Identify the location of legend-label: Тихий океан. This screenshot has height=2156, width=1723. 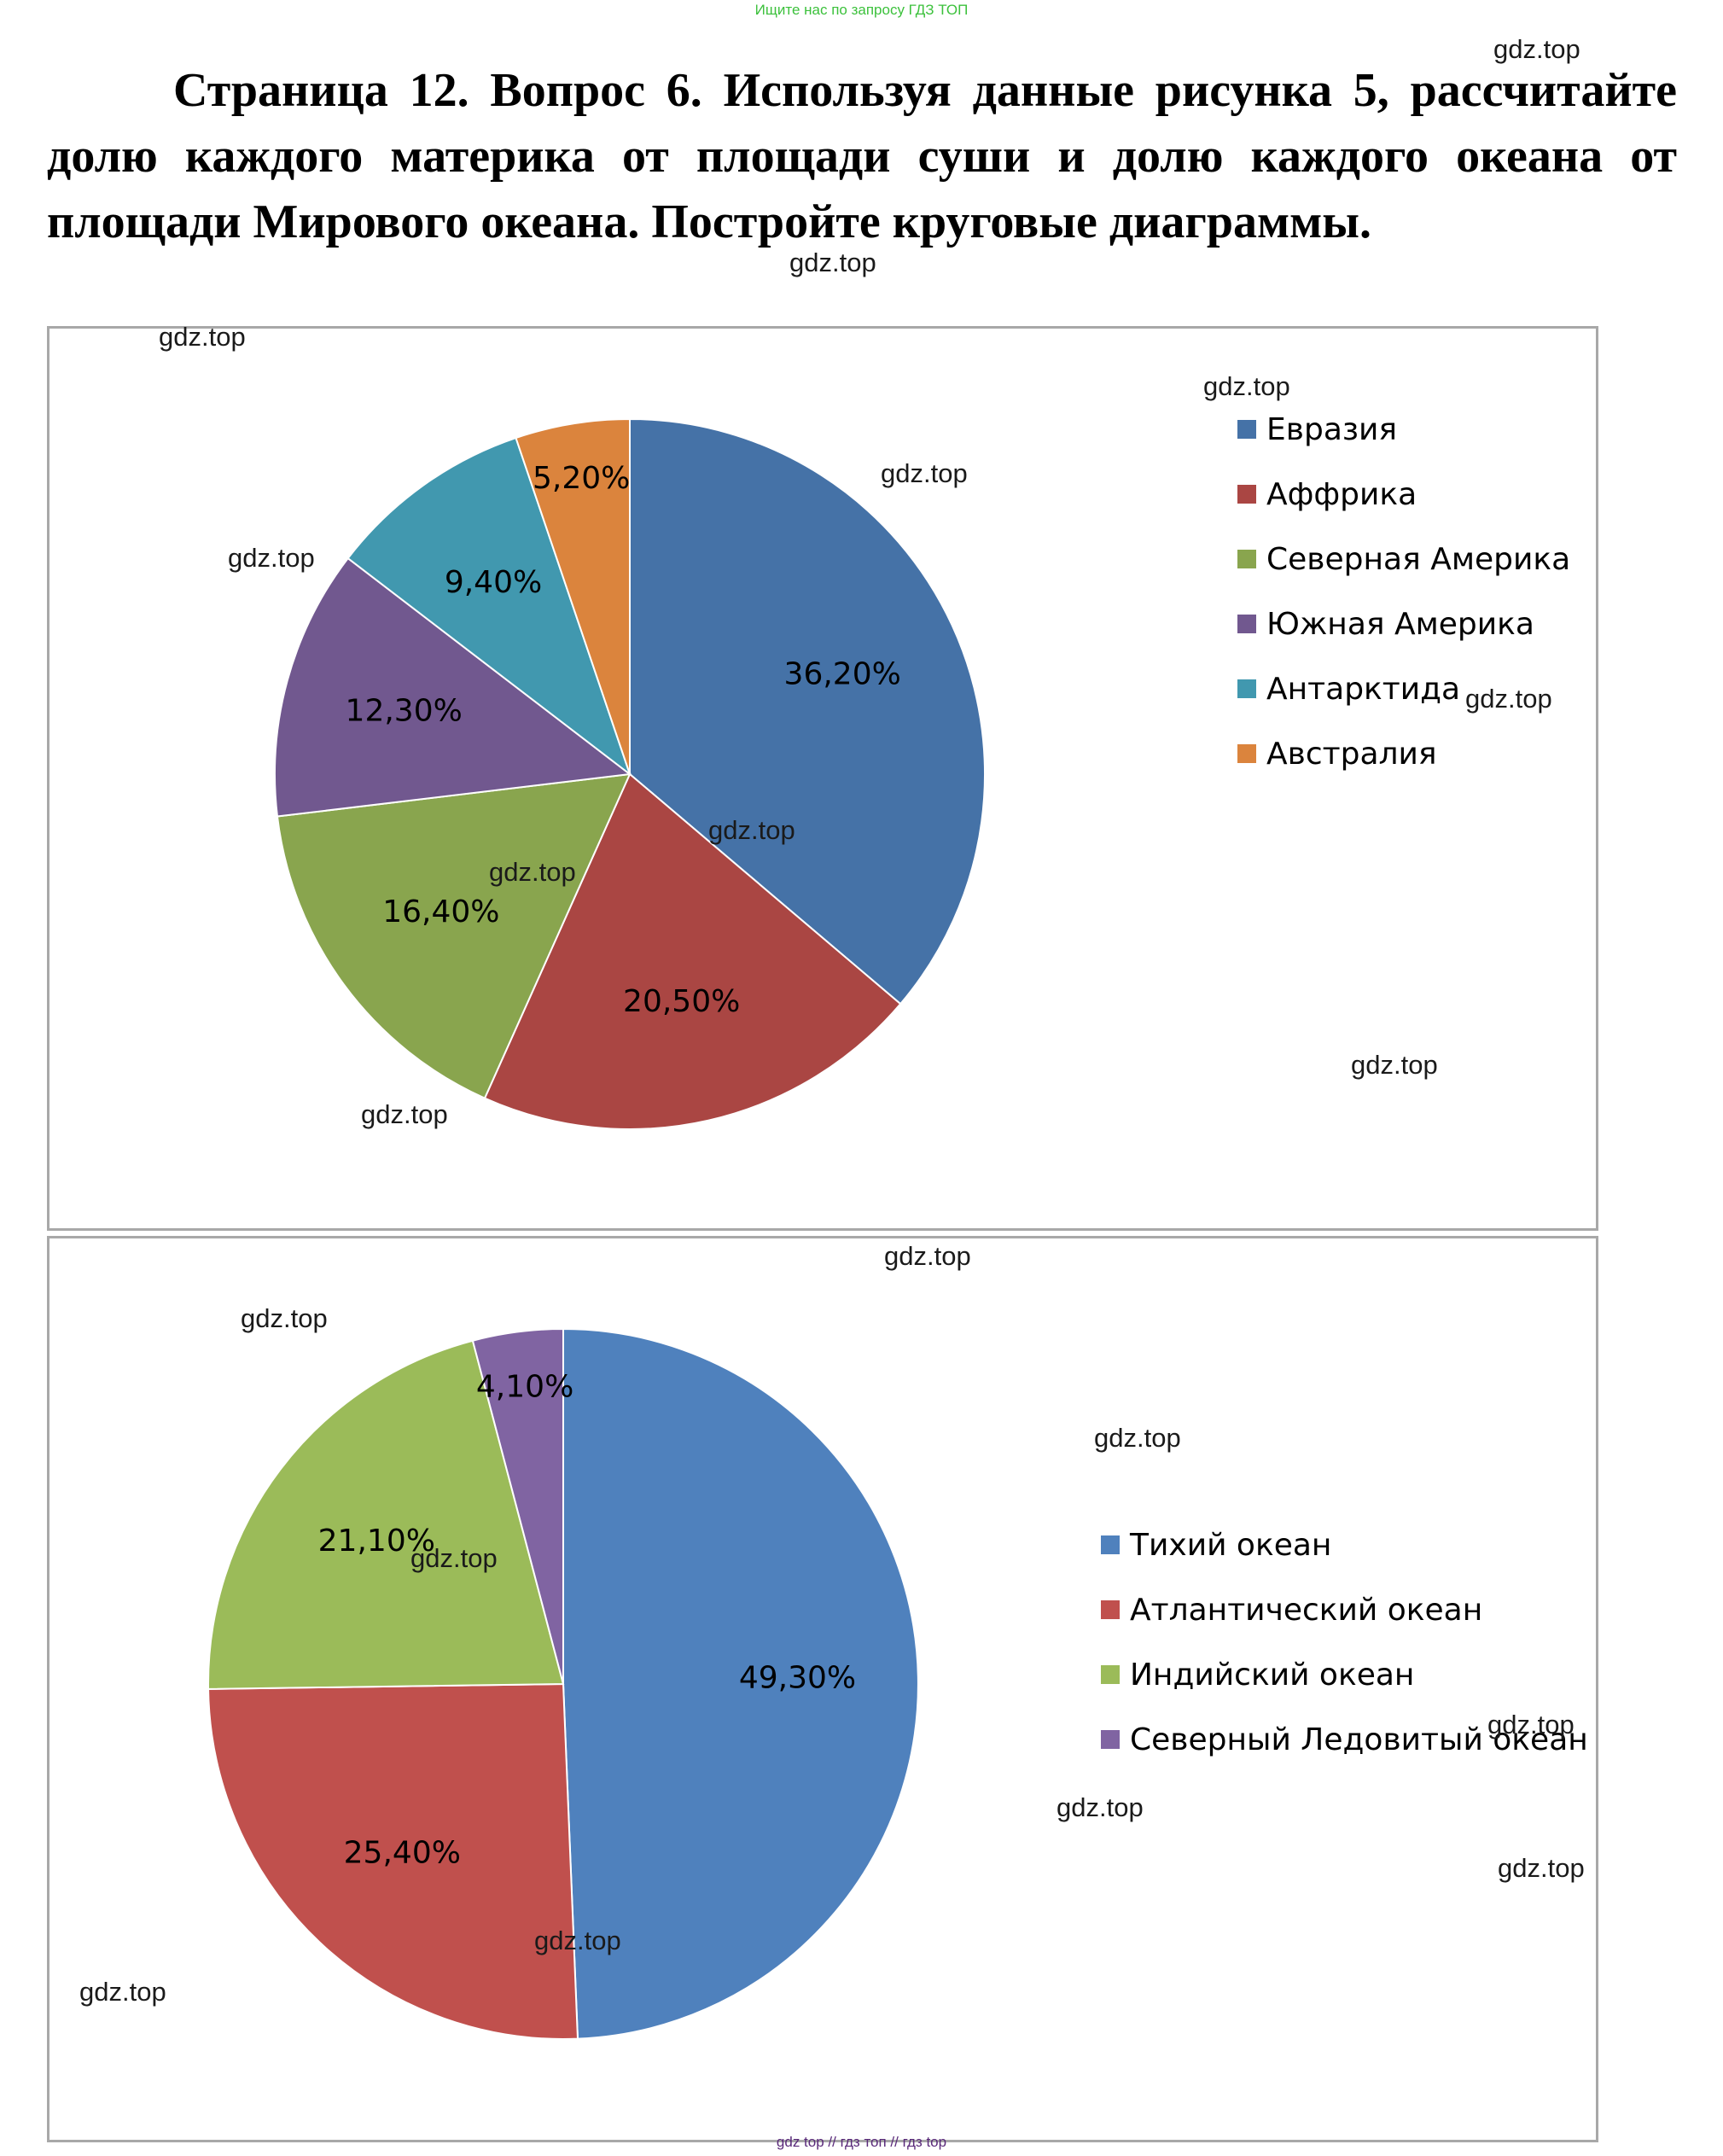
(1231, 1545).